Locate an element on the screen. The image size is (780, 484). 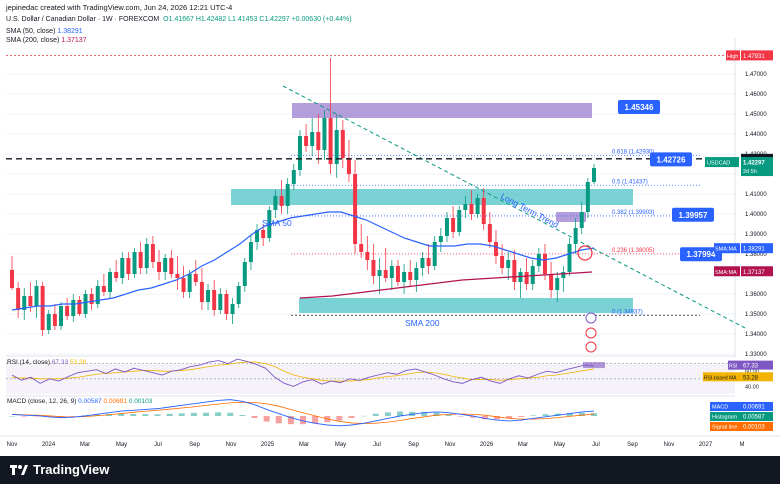
fib-level-label: 0.236 (1.38005) is located at coordinates (633, 251).